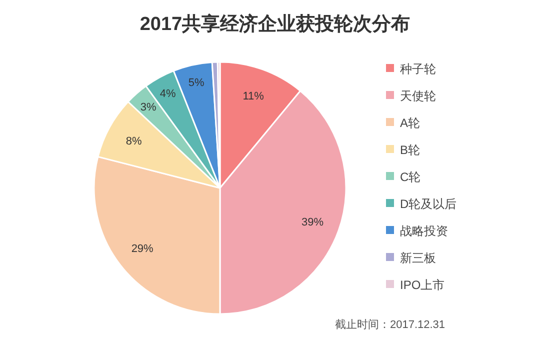  Describe the element at coordinates (134, 142) in the screenshot. I see `data-label: 8%` at that location.